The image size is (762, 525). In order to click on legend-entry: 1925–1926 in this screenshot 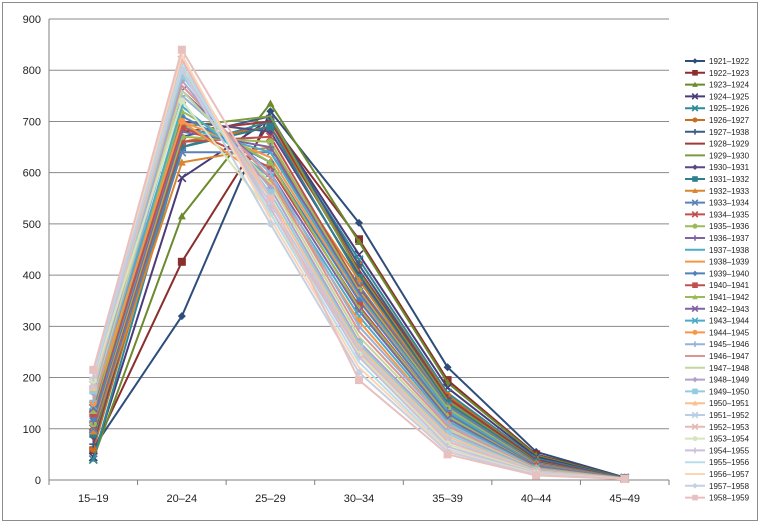, I will do `click(717, 108)`.